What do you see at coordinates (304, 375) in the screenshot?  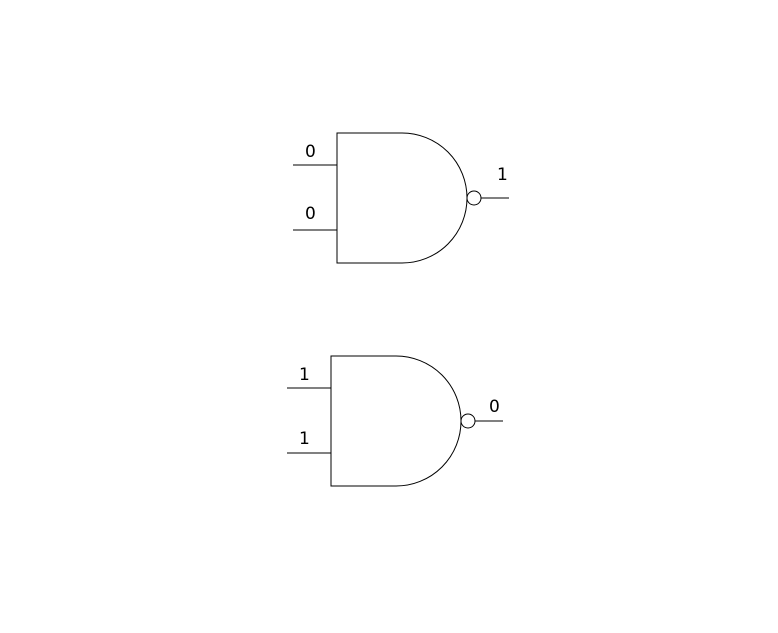 I see `input-label-a: 1` at bounding box center [304, 375].